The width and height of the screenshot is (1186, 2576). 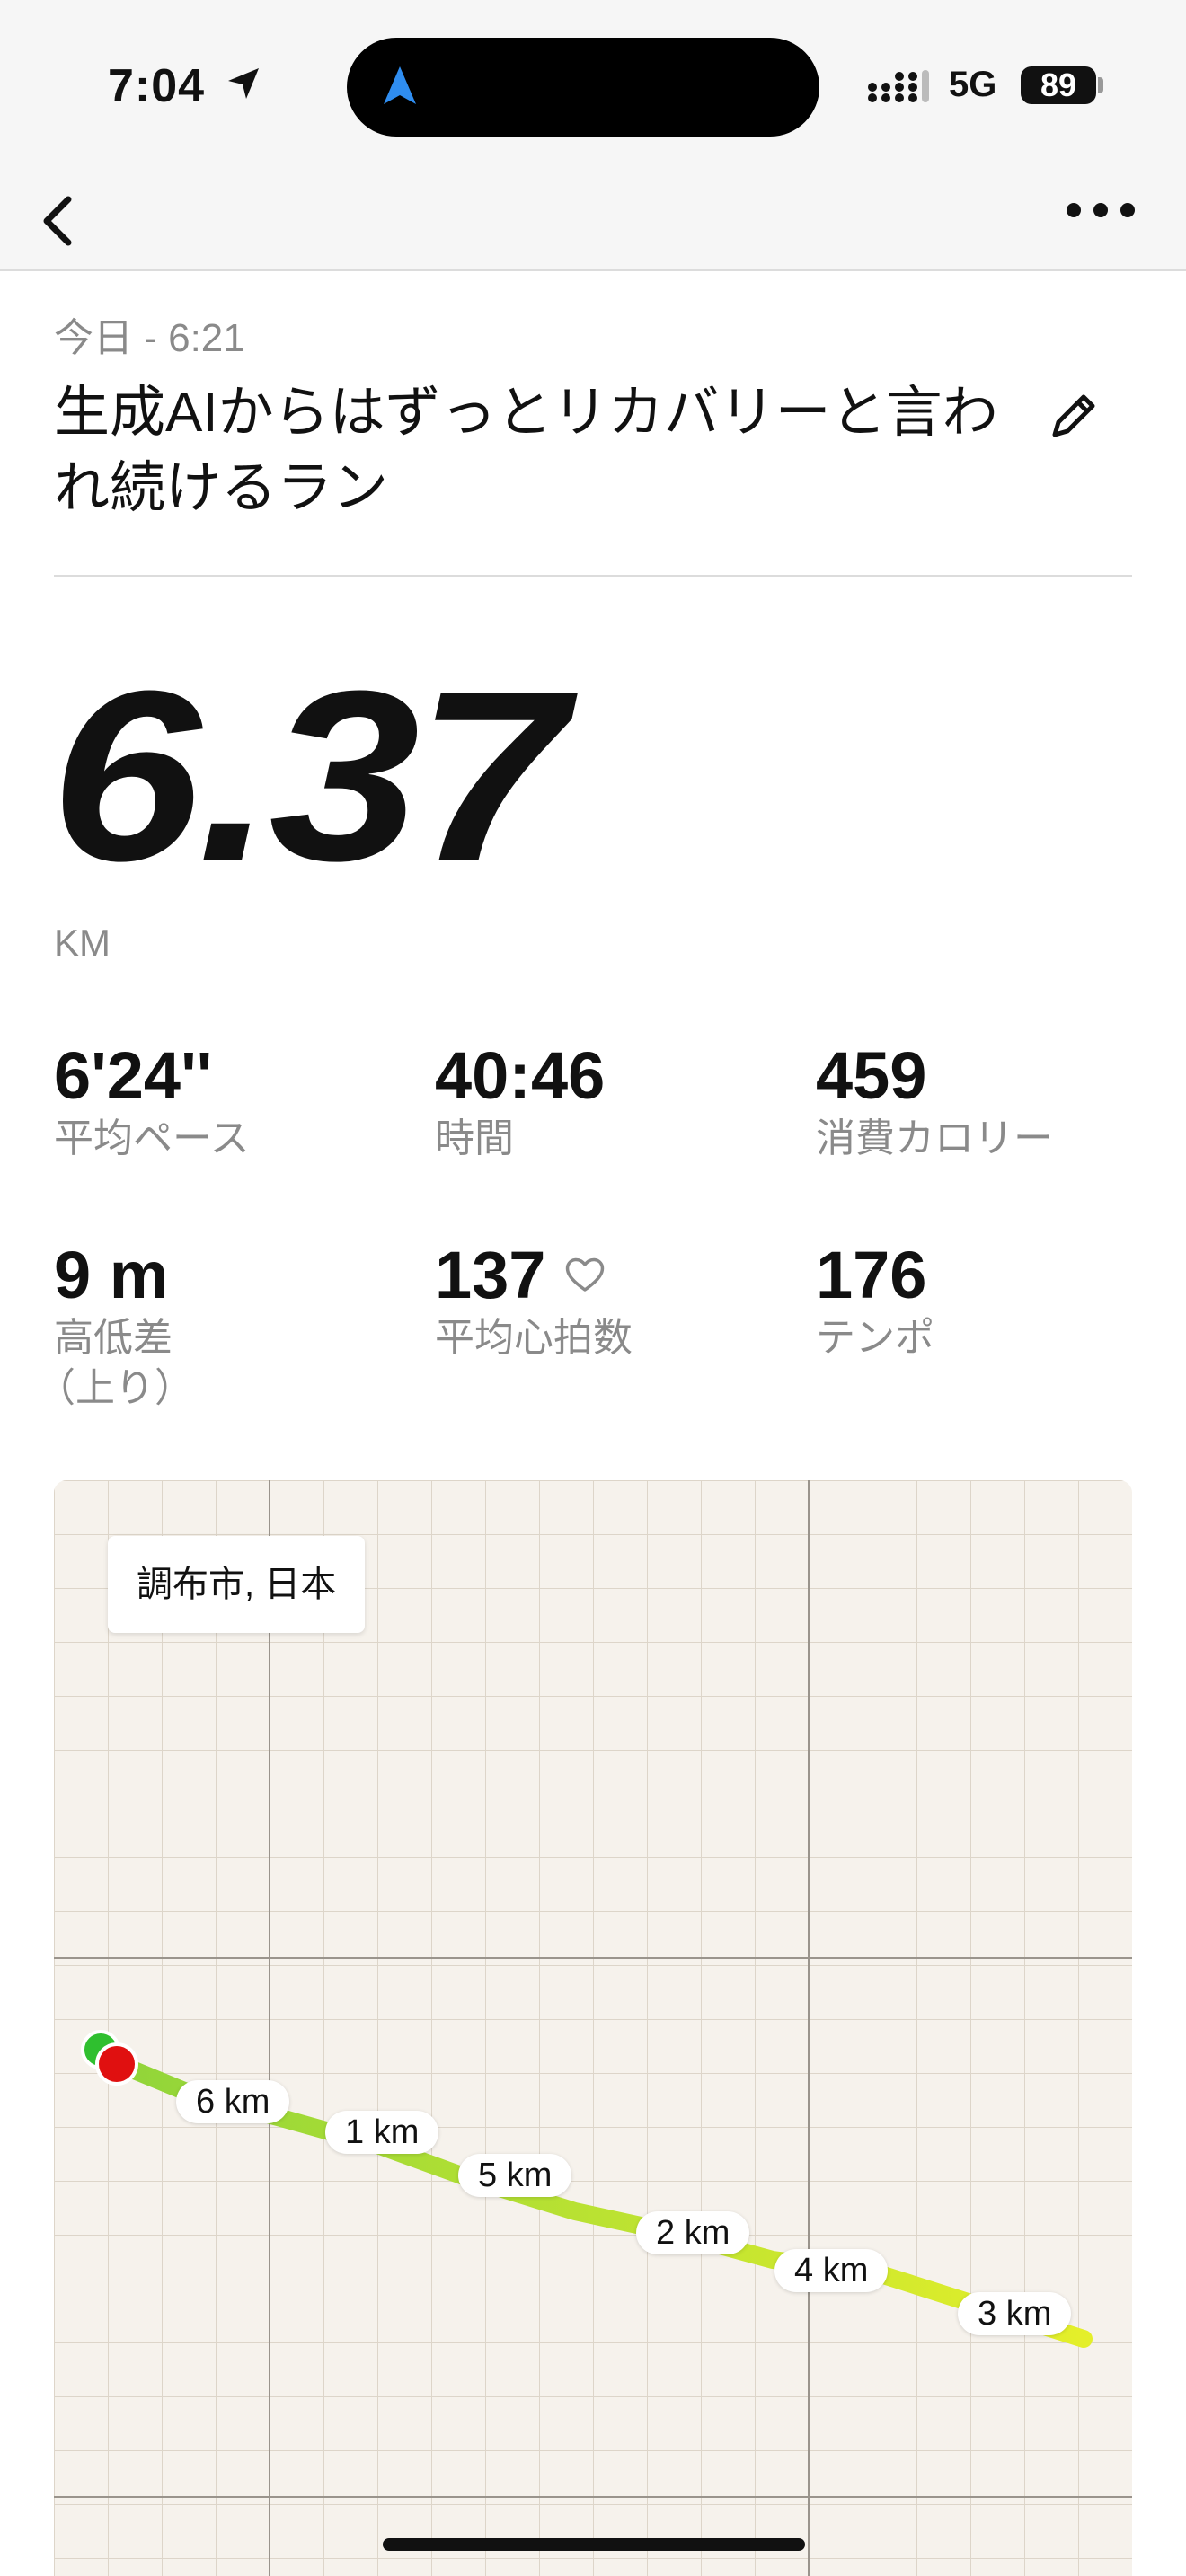 I want to click on heart-icon, so click(x=585, y=1274).